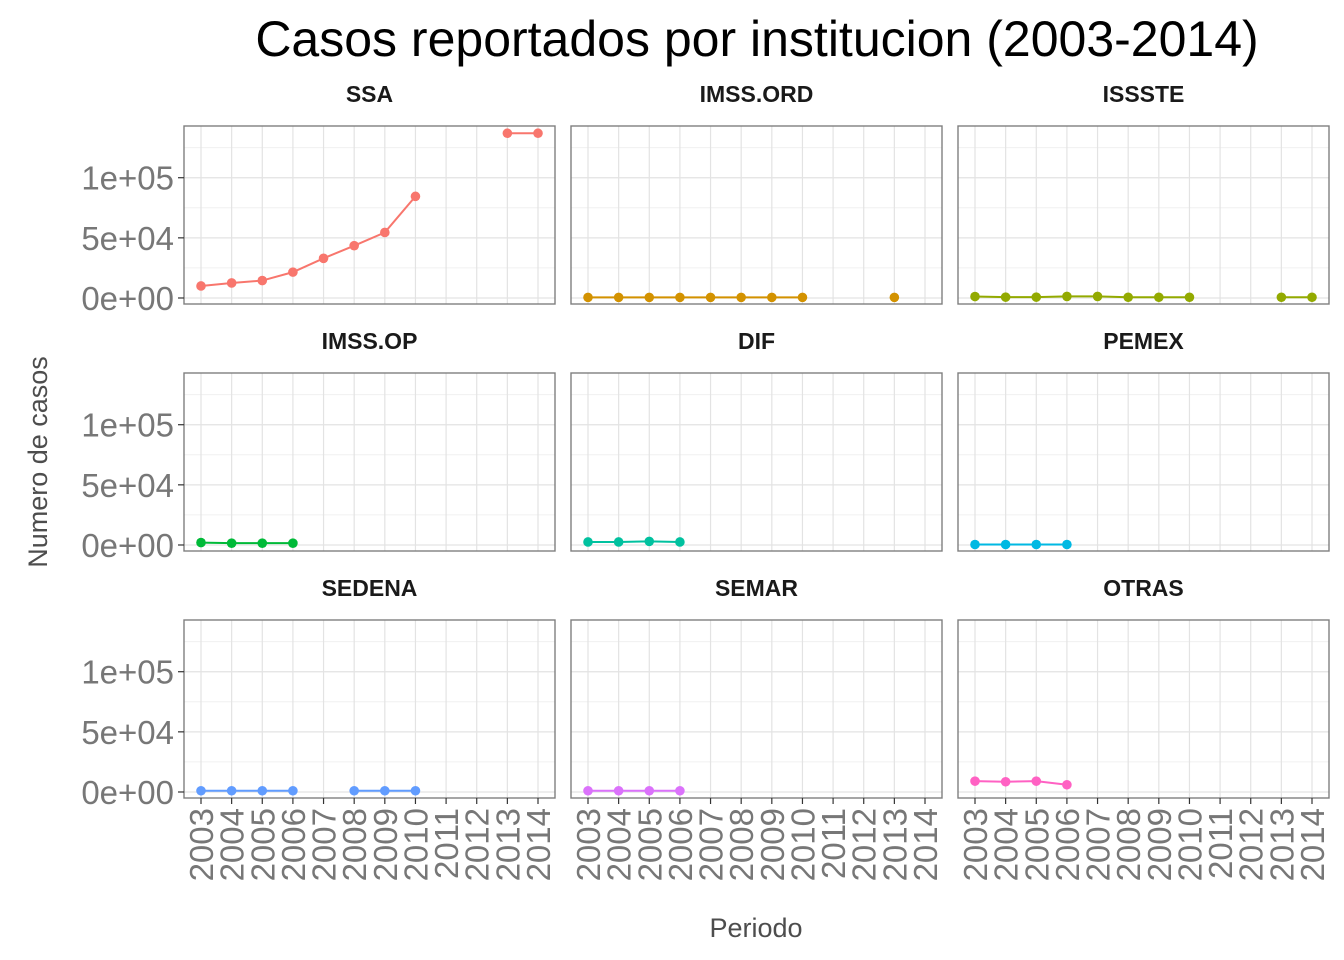 This screenshot has width=1344, height=960. Describe the element at coordinates (1143, 341) in the screenshot. I see `panel-label: PEMEX` at that location.